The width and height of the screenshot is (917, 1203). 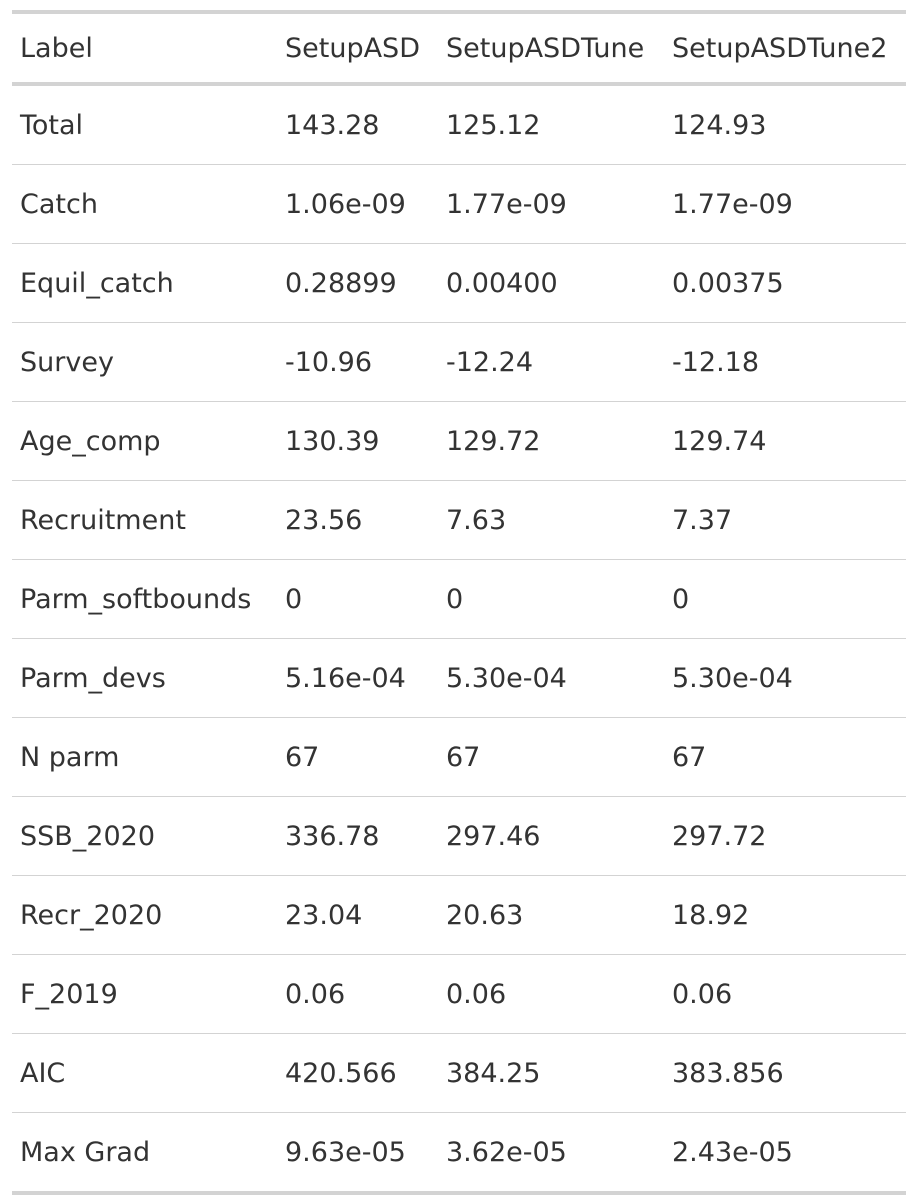 I want to click on row-label: Recr_2020, so click(x=144, y=915).